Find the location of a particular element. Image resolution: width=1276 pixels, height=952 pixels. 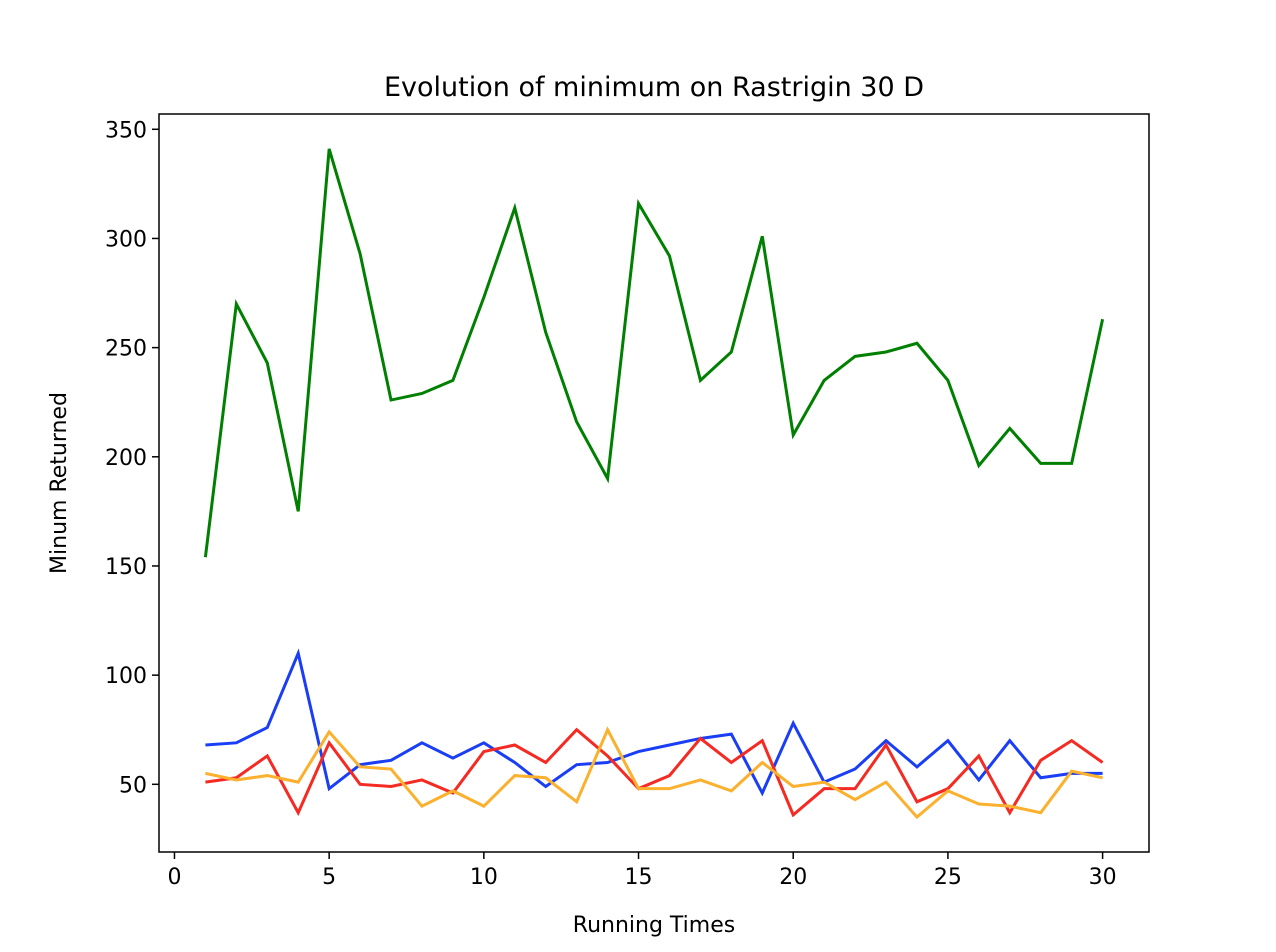

chart-title: Evolution of minimum on Rastrigin 30 D is located at coordinates (654, 87).